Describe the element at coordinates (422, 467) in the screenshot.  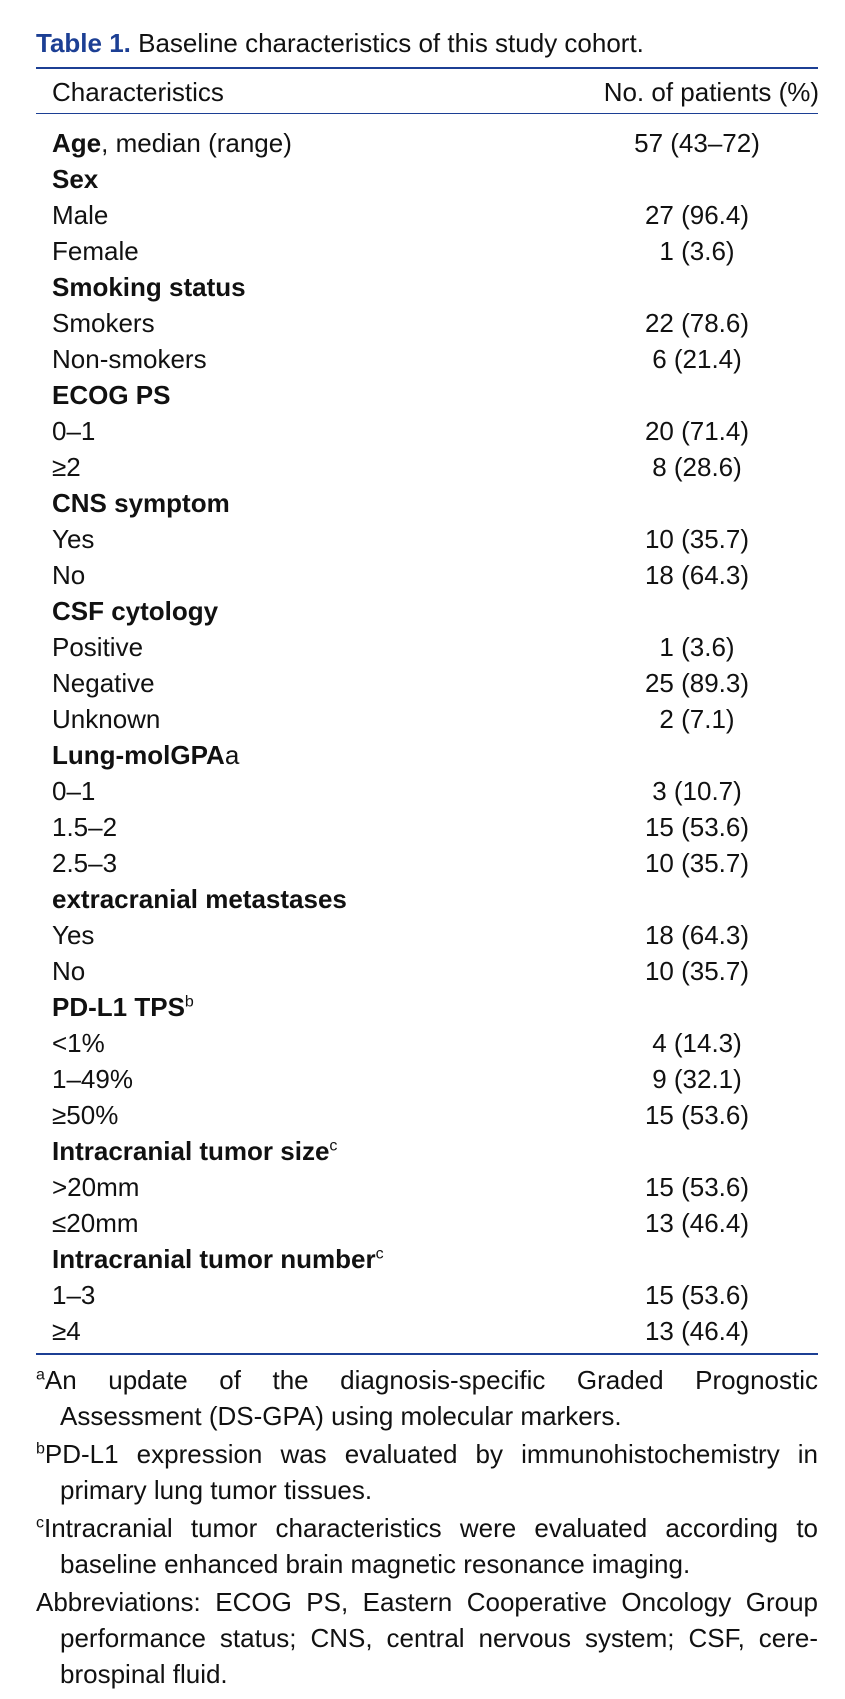
I see `table-row: ≥2 8 (28.6)` at that location.